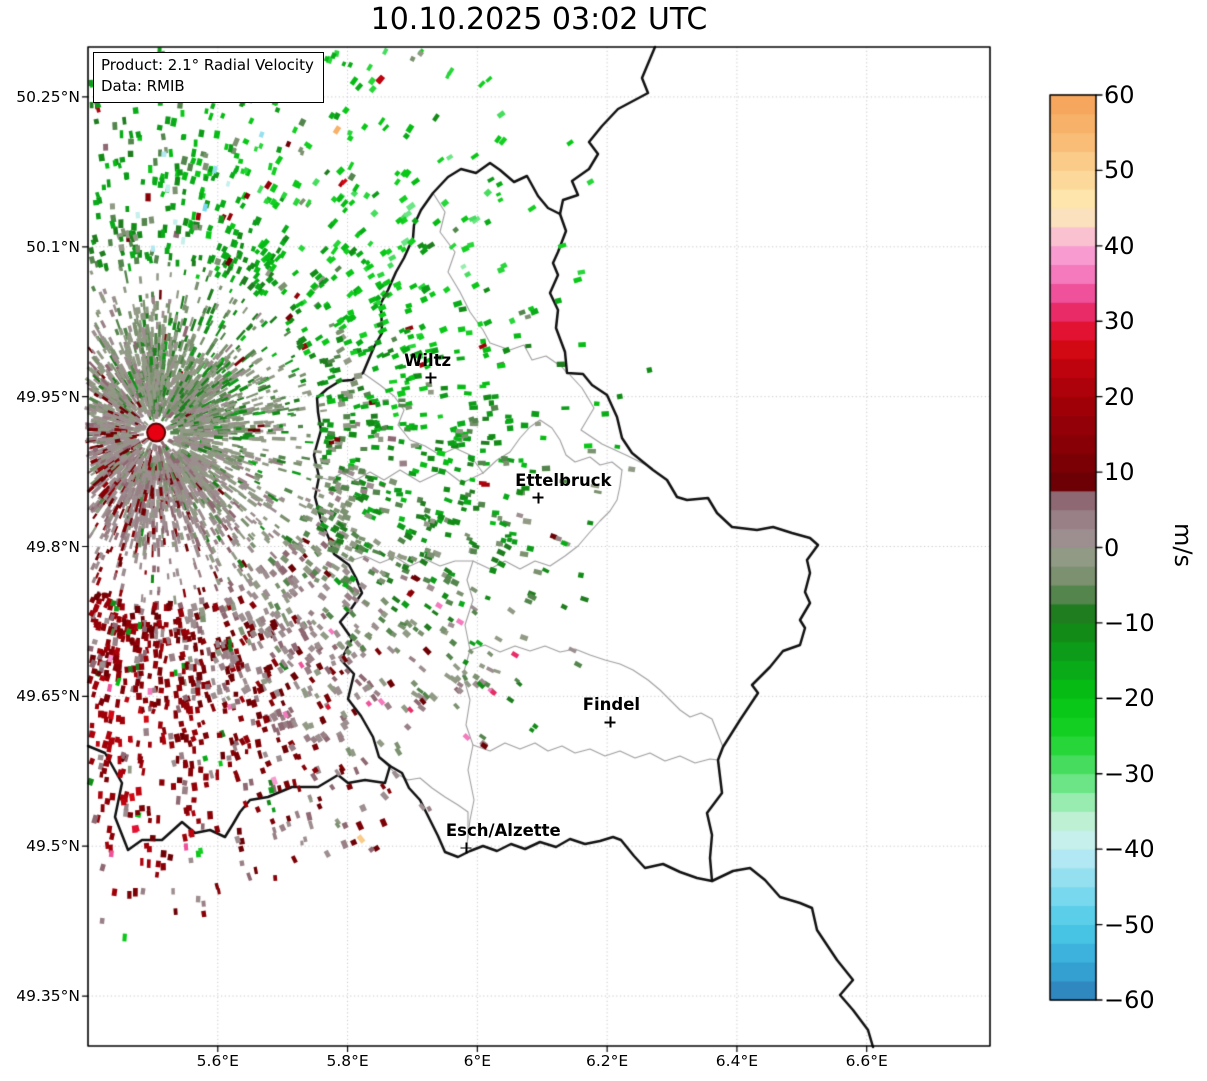 This screenshot has width=1207, height=1081. What do you see at coordinates (1119, 396) in the screenshot?
I see `colorbar-tick-label: 20` at bounding box center [1119, 396].